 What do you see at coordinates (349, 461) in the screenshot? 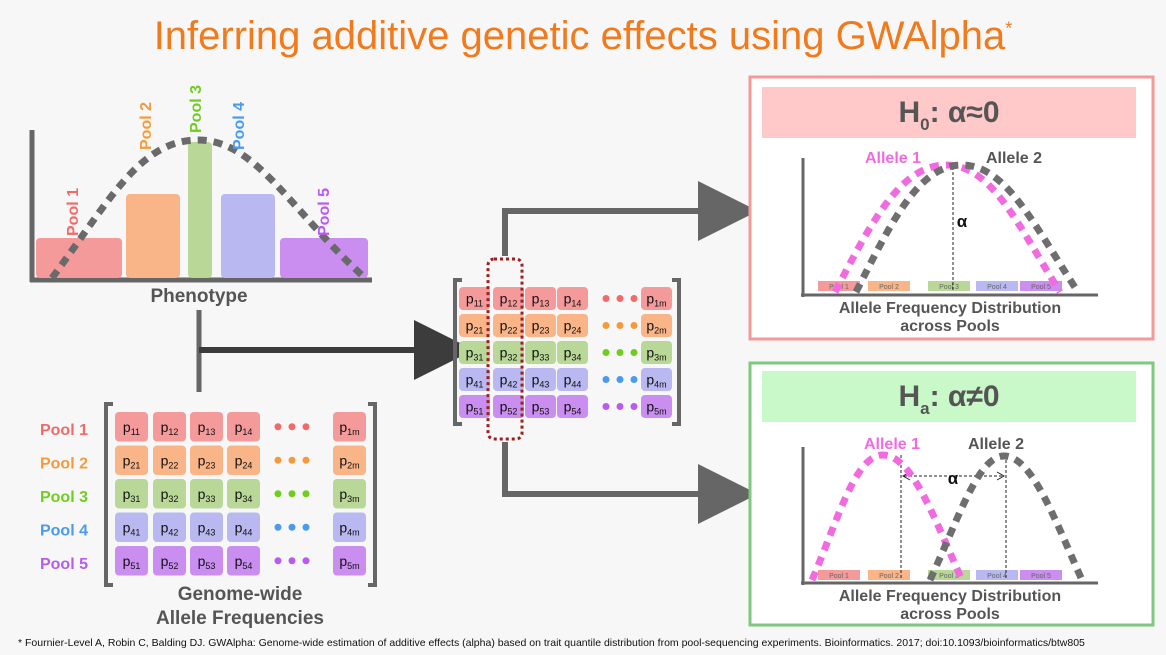
I see `freq-cell-label-2-5: p2m` at bounding box center [349, 461].